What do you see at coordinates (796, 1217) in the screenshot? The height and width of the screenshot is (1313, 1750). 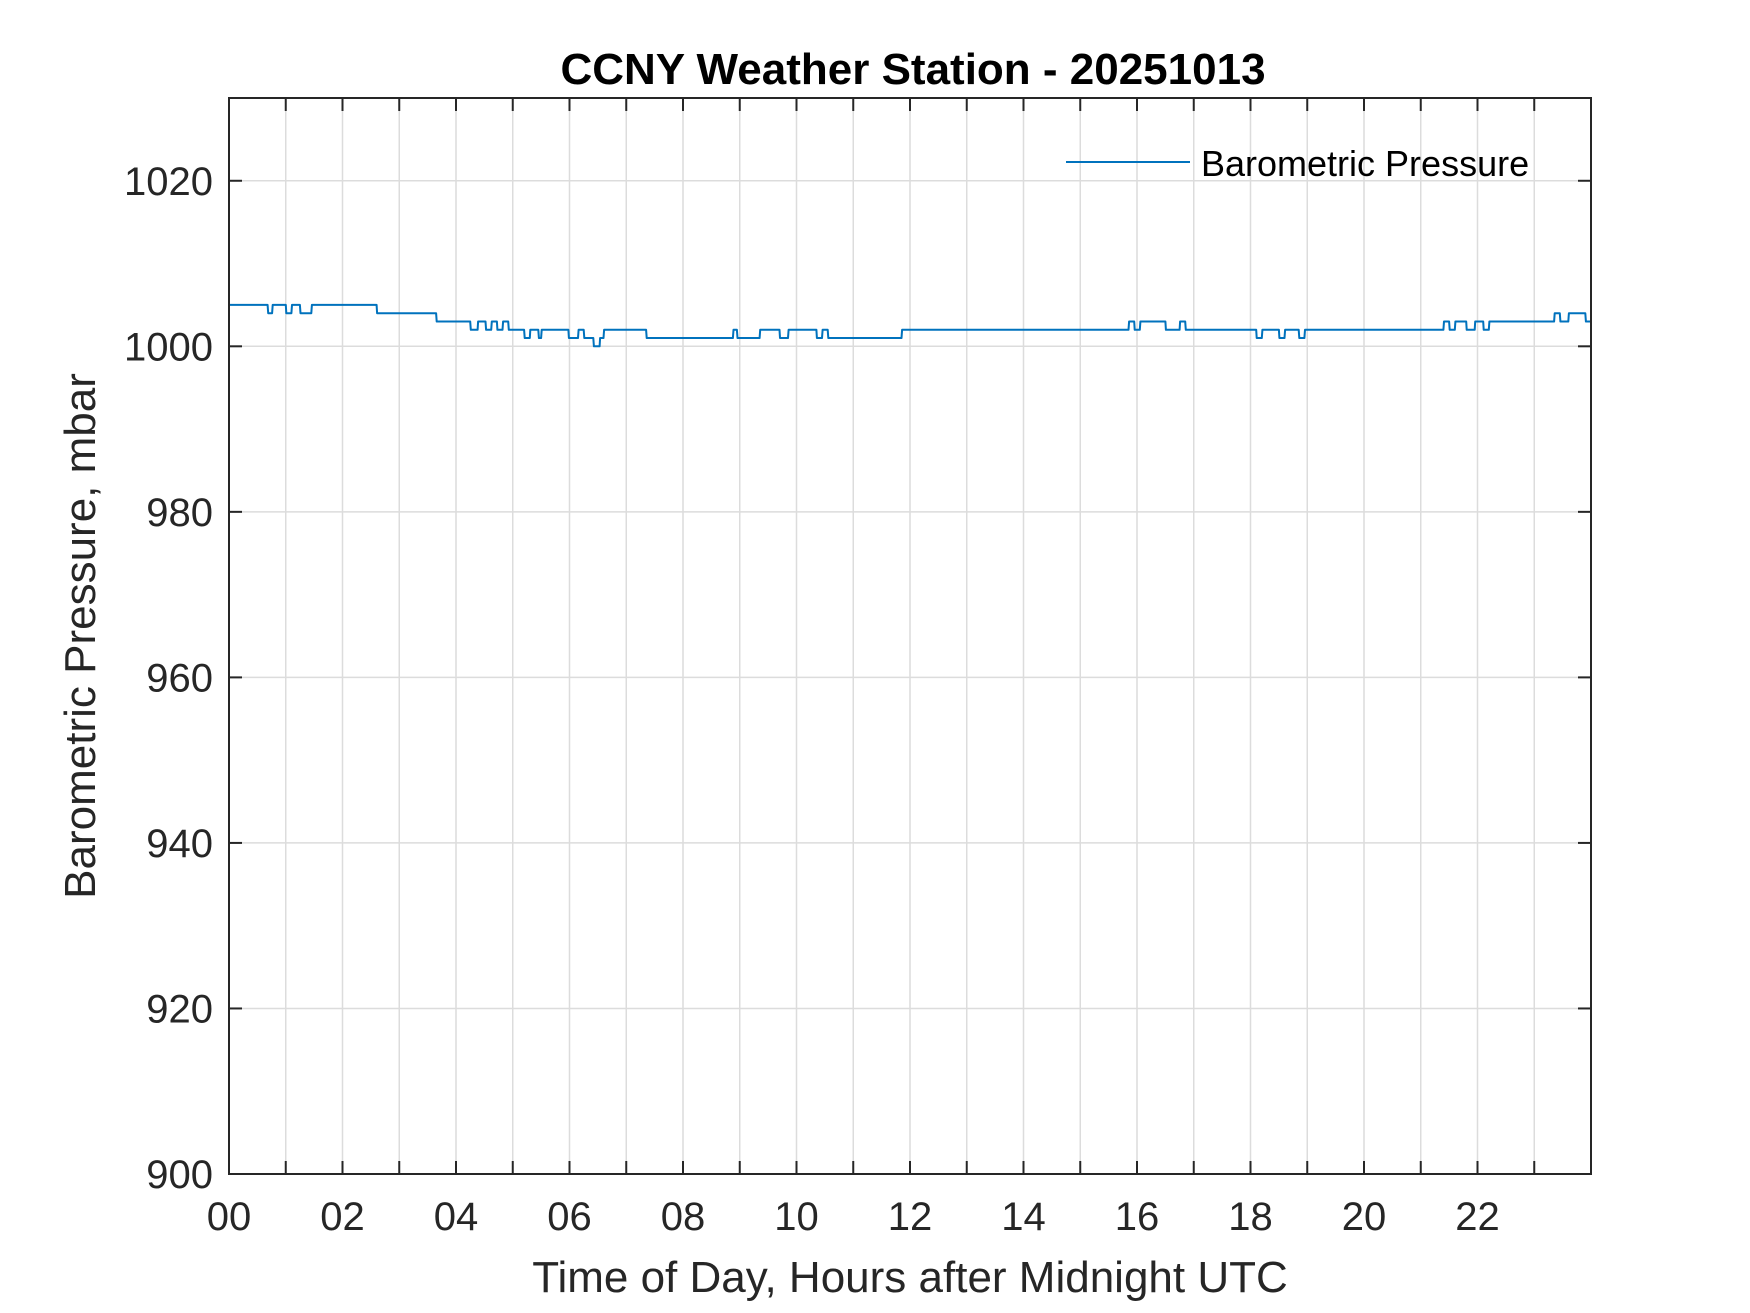 I see `x-tick-label: 10` at bounding box center [796, 1217].